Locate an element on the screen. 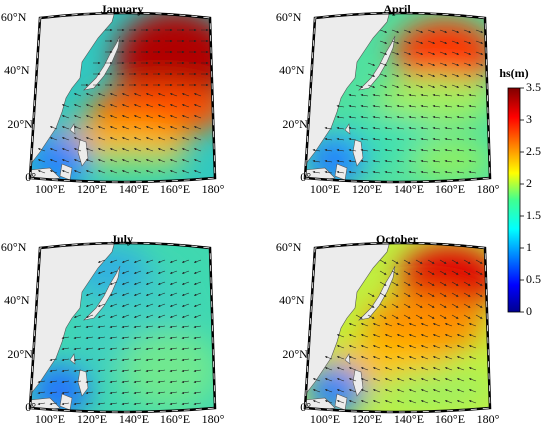  map-frame-inner is located at coordinates (397, 327).